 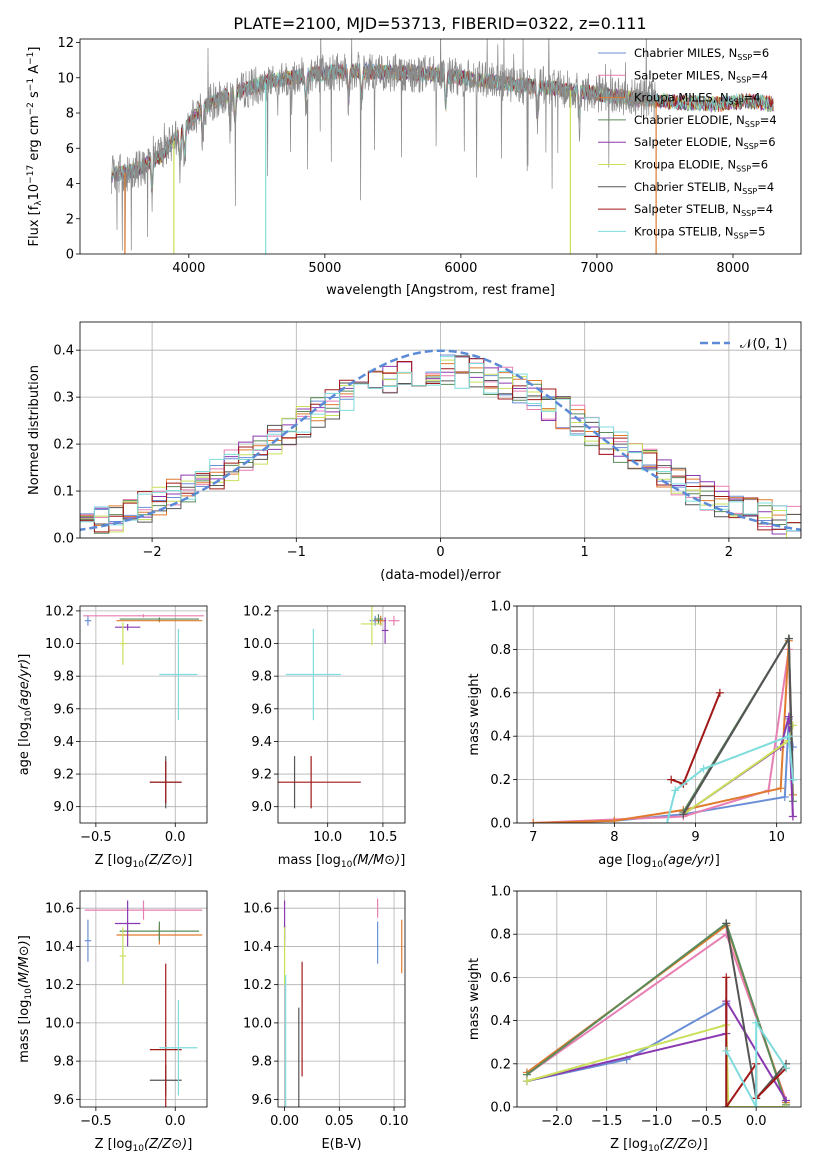 What do you see at coordinates (440, 443) in the screenshot?
I see `histogram-steps` at bounding box center [440, 443].